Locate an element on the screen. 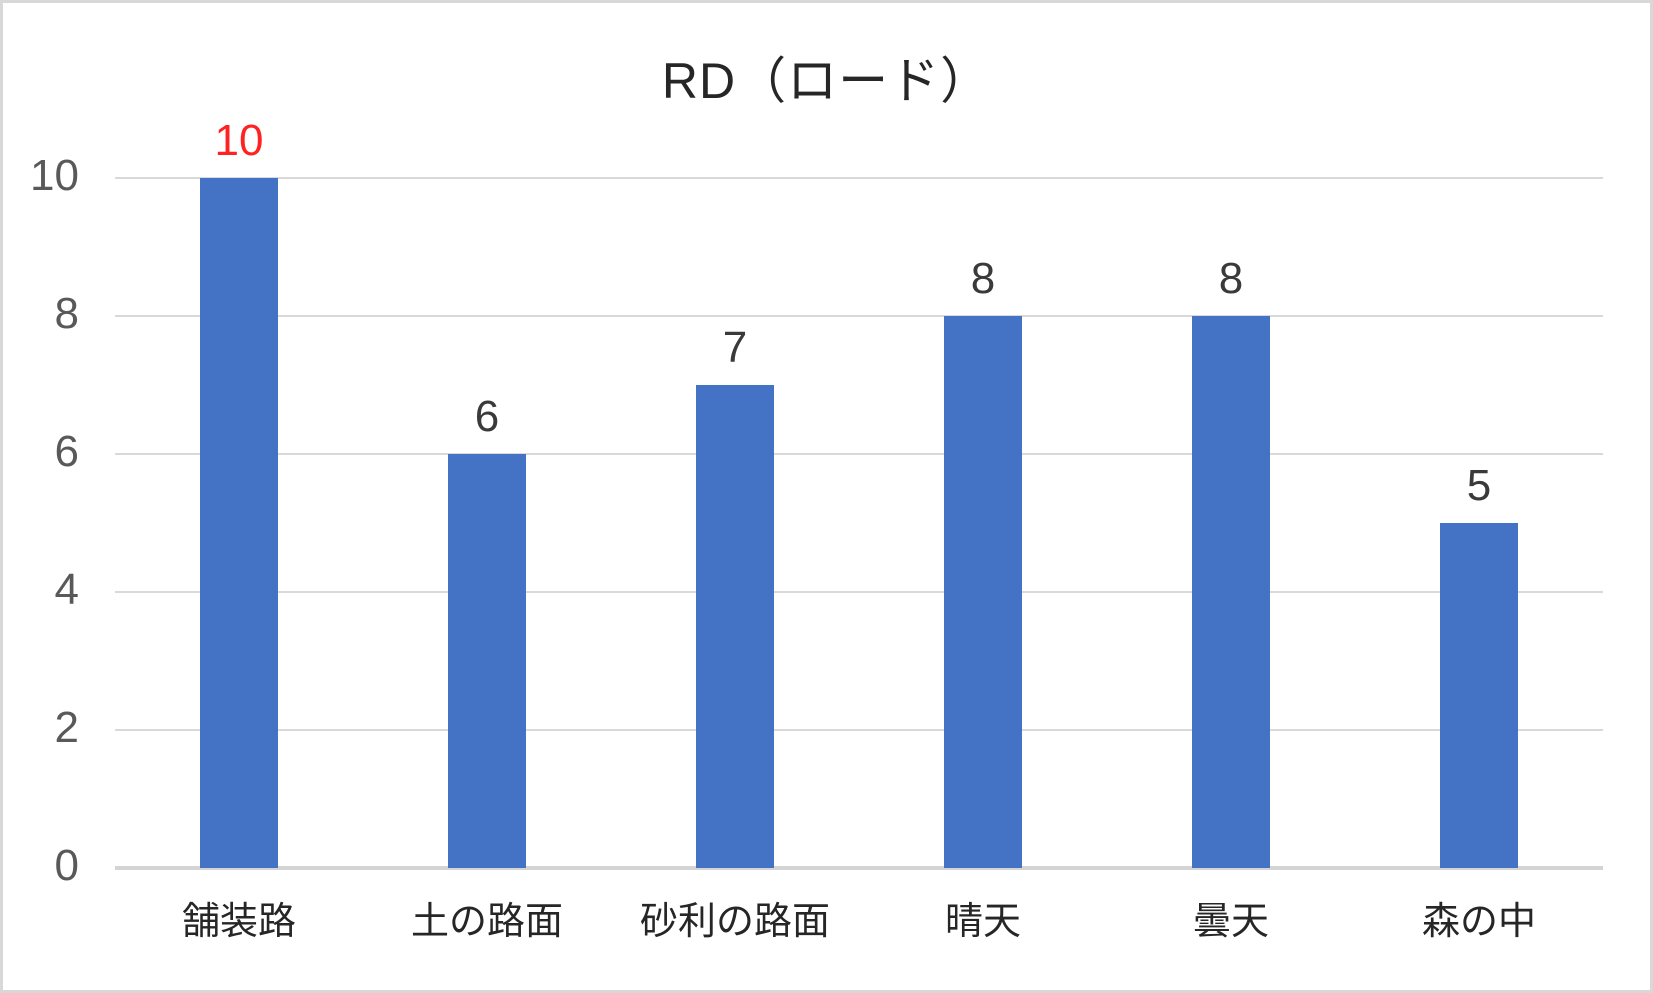 The height and width of the screenshot is (993, 1653). chart-title: RD（ロード） is located at coordinates (826, 81).